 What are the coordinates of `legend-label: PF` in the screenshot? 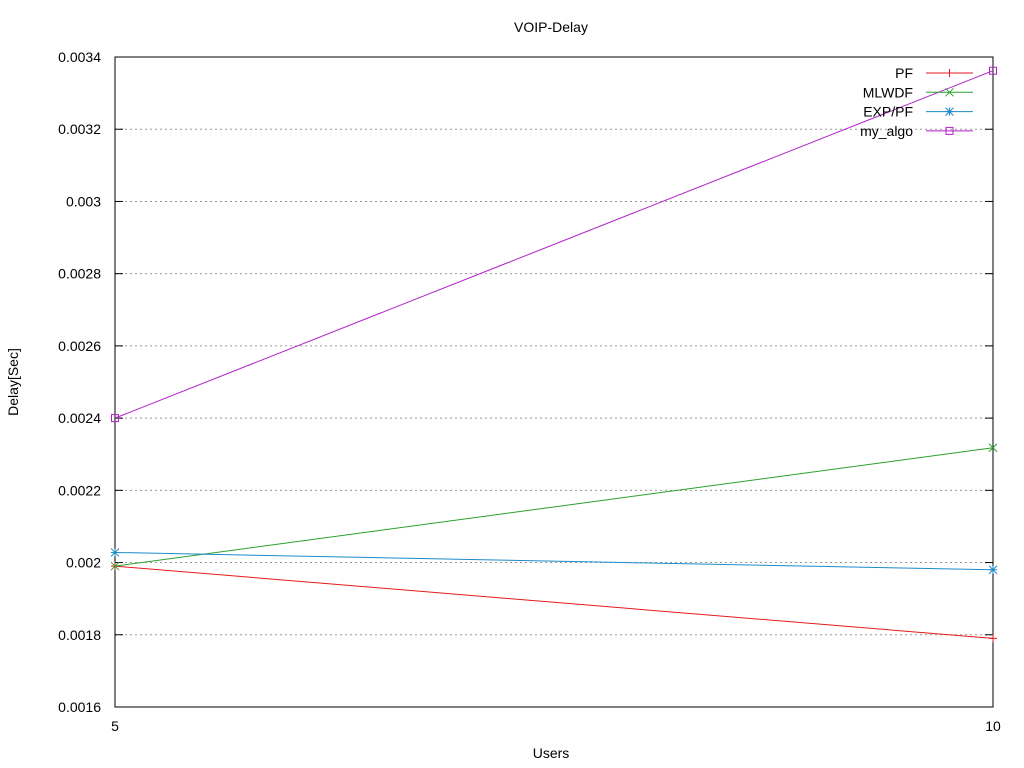 It's located at (904, 73).